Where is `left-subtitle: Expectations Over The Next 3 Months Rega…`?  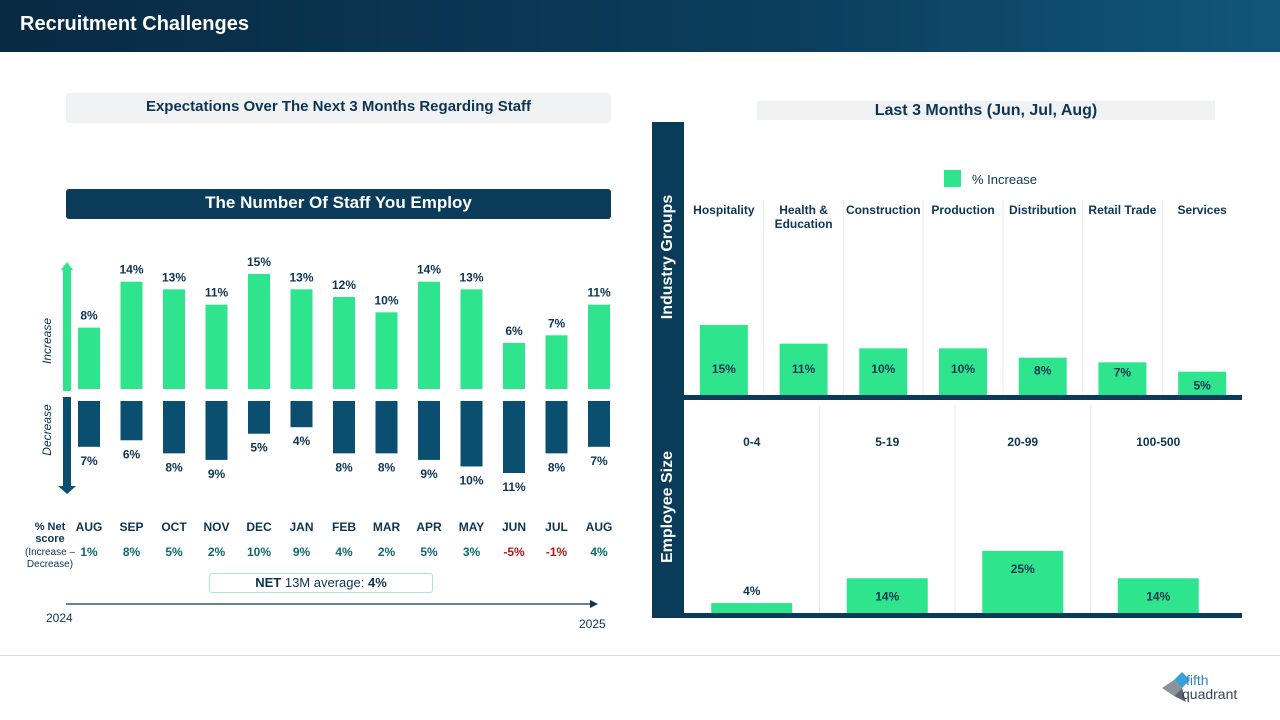 left-subtitle: Expectations Over The Next 3 Months Rega… is located at coordinates (338, 108).